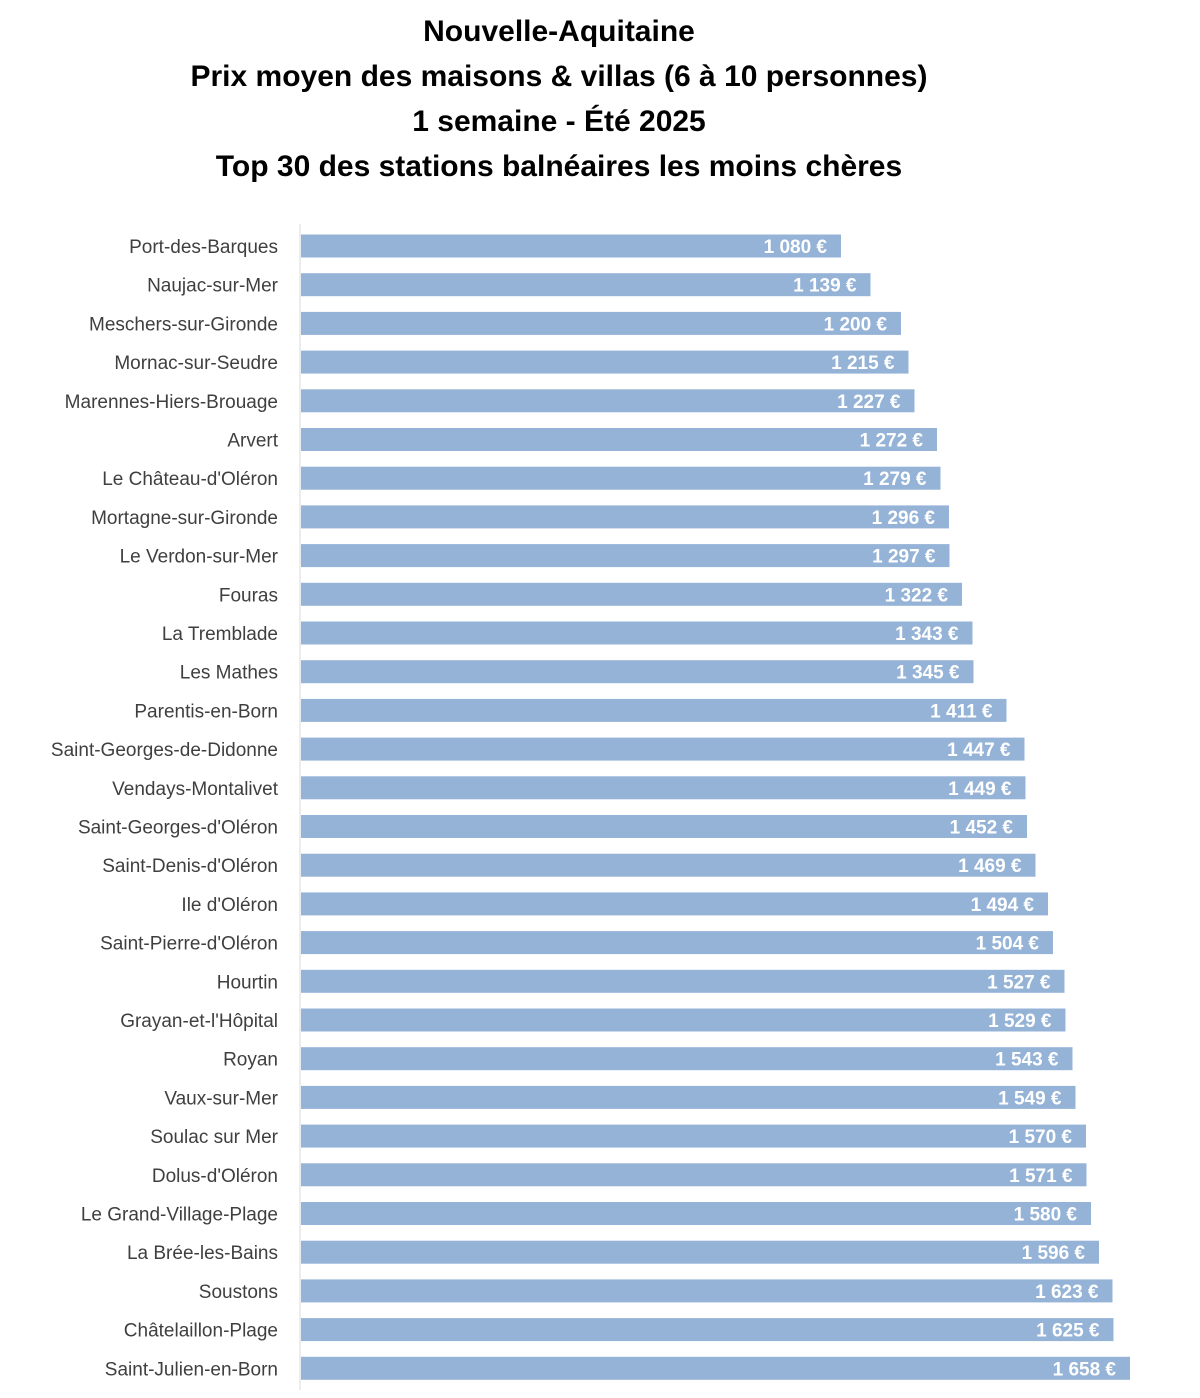 The height and width of the screenshot is (1398, 1200). Describe the element at coordinates (869, 402) in the screenshot. I see `data-label: 1 227 €` at that location.